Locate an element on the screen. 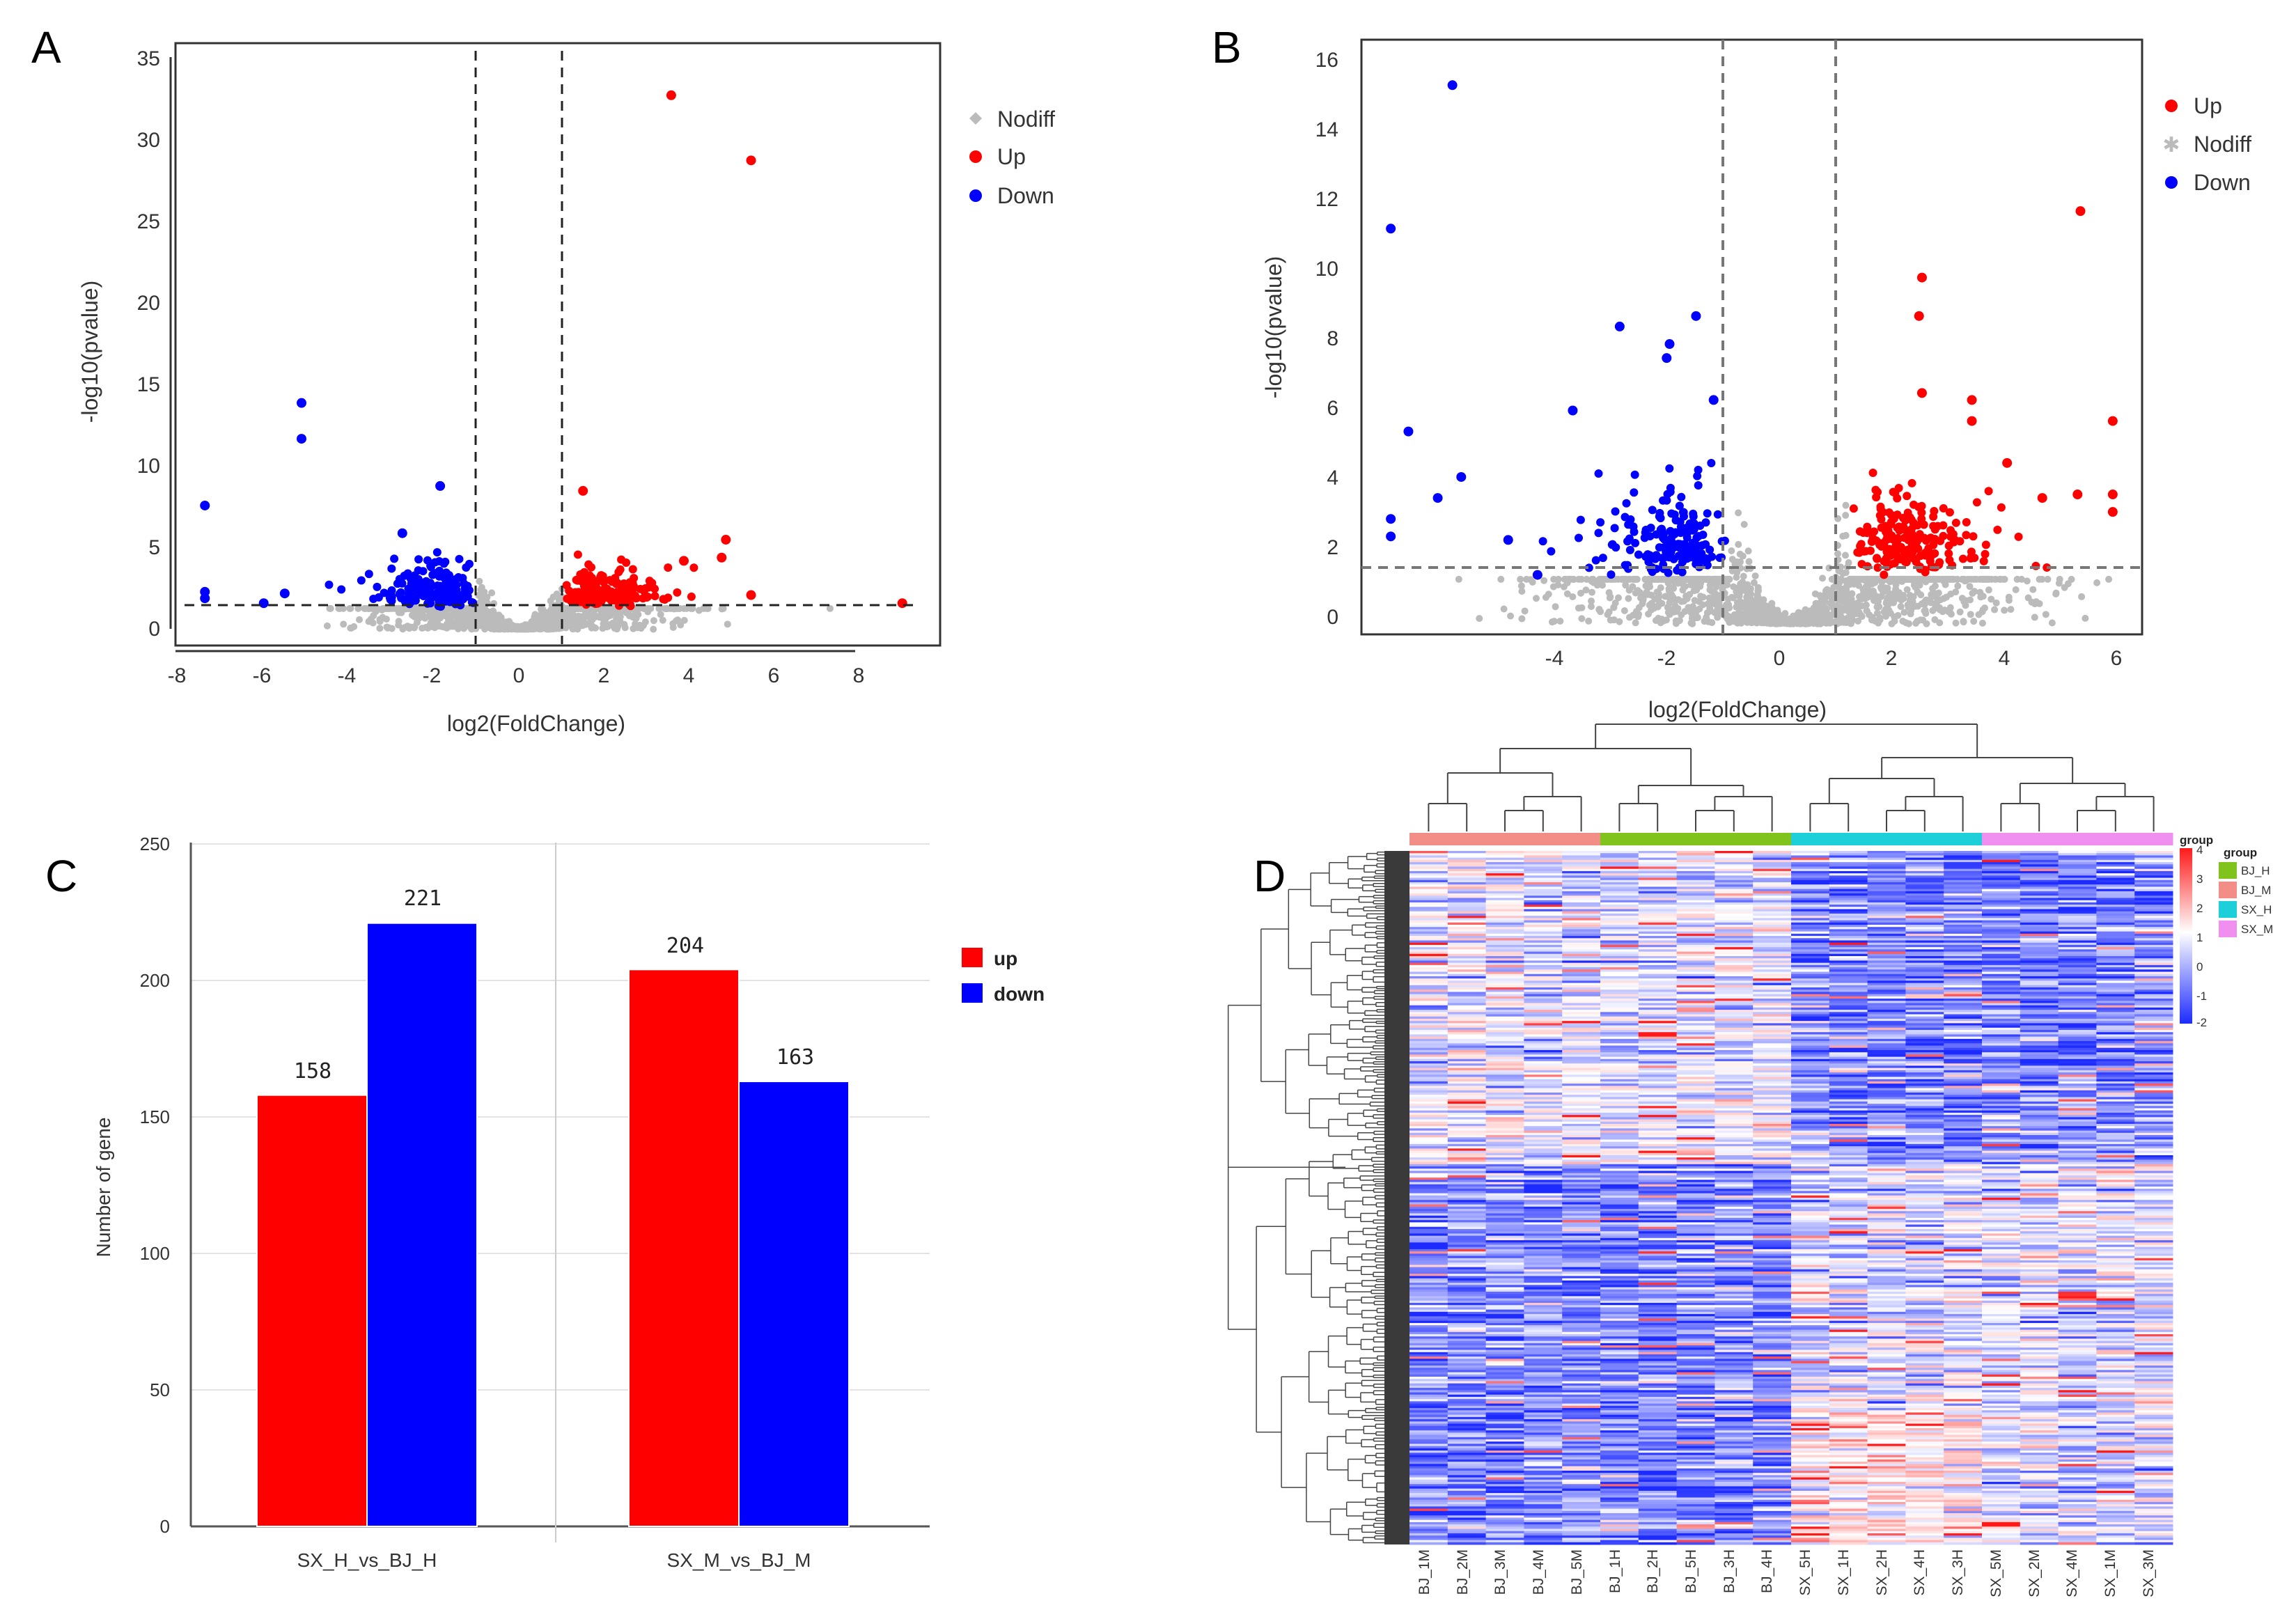 The height and width of the screenshot is (1619, 2296). panel-a-xtick-label: -2 is located at coordinates (432, 675).